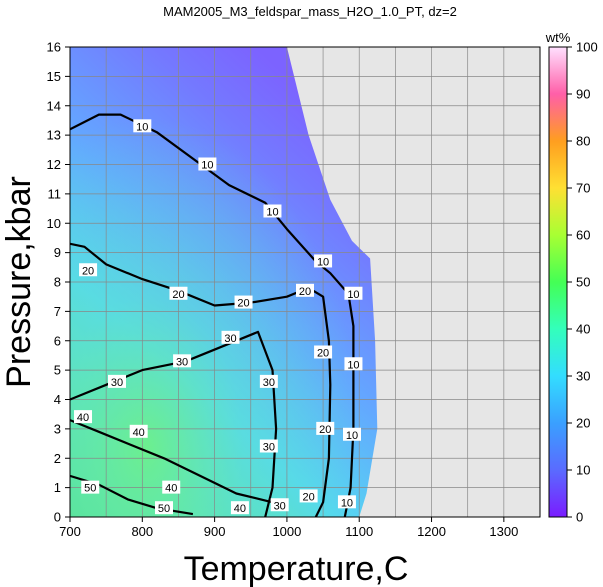 This screenshot has width=603, height=587. What do you see at coordinates (583, 141) in the screenshot?
I see `colorbar-tick-label: 80` at bounding box center [583, 141].